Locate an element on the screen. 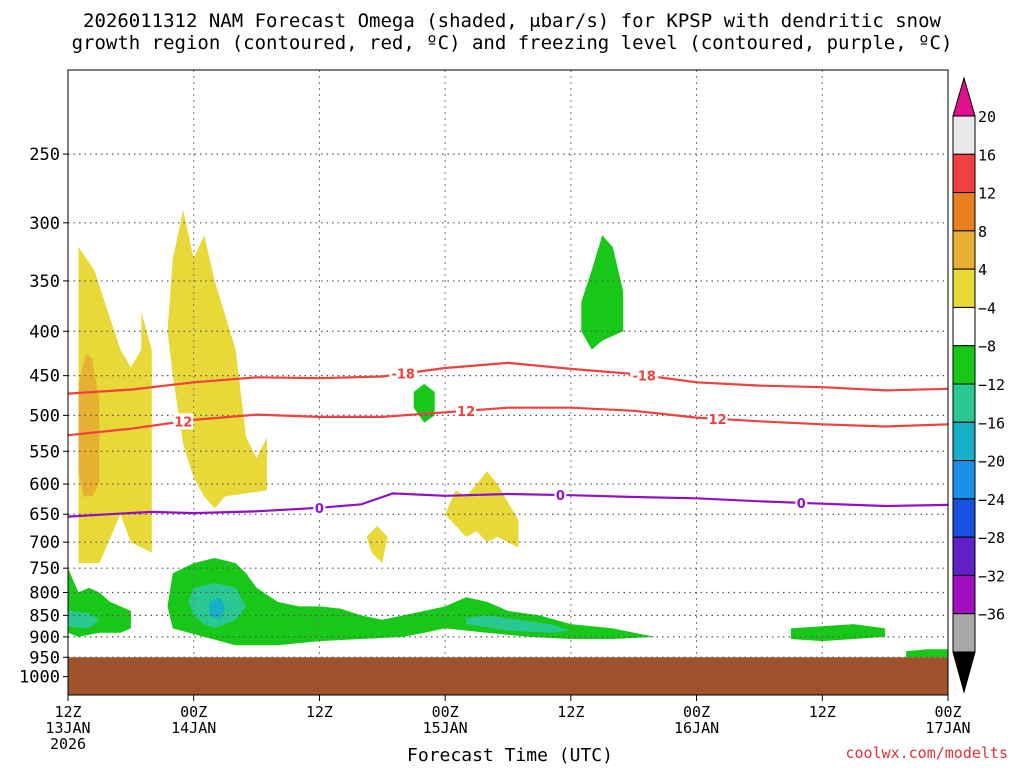 The width and height of the screenshot is (1024, 768). contour-label--12-1: 12 is located at coordinates (466, 412).